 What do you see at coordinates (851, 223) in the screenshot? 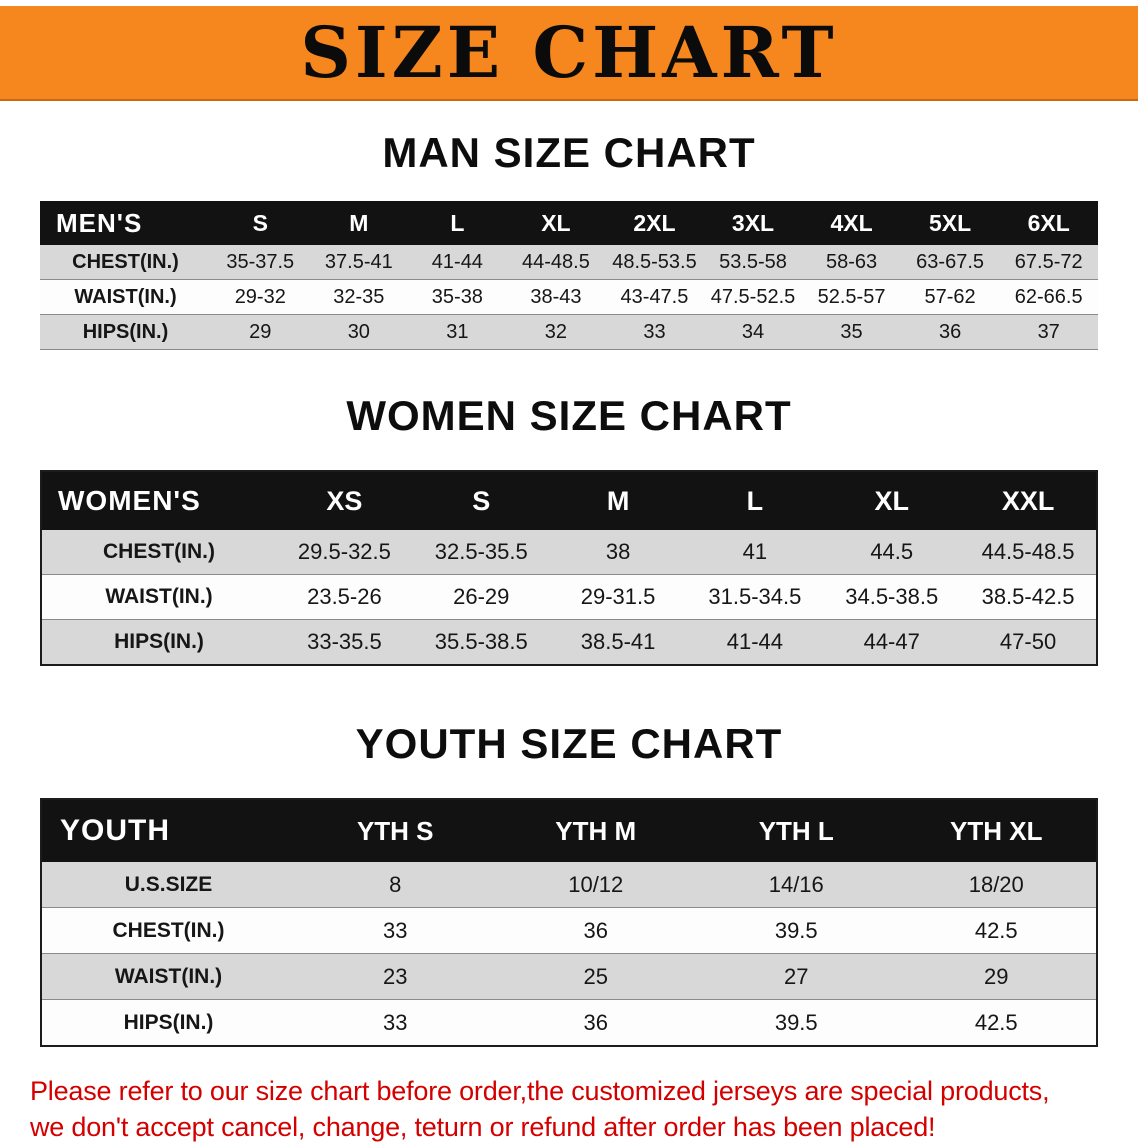
I see `size-label-cell: 4XL` at bounding box center [851, 223].